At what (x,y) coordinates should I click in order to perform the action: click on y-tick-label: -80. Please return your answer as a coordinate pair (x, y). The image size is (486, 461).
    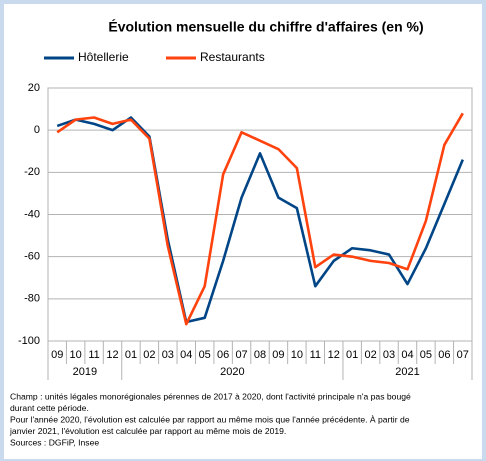
    Looking at the image, I should click on (32, 299).